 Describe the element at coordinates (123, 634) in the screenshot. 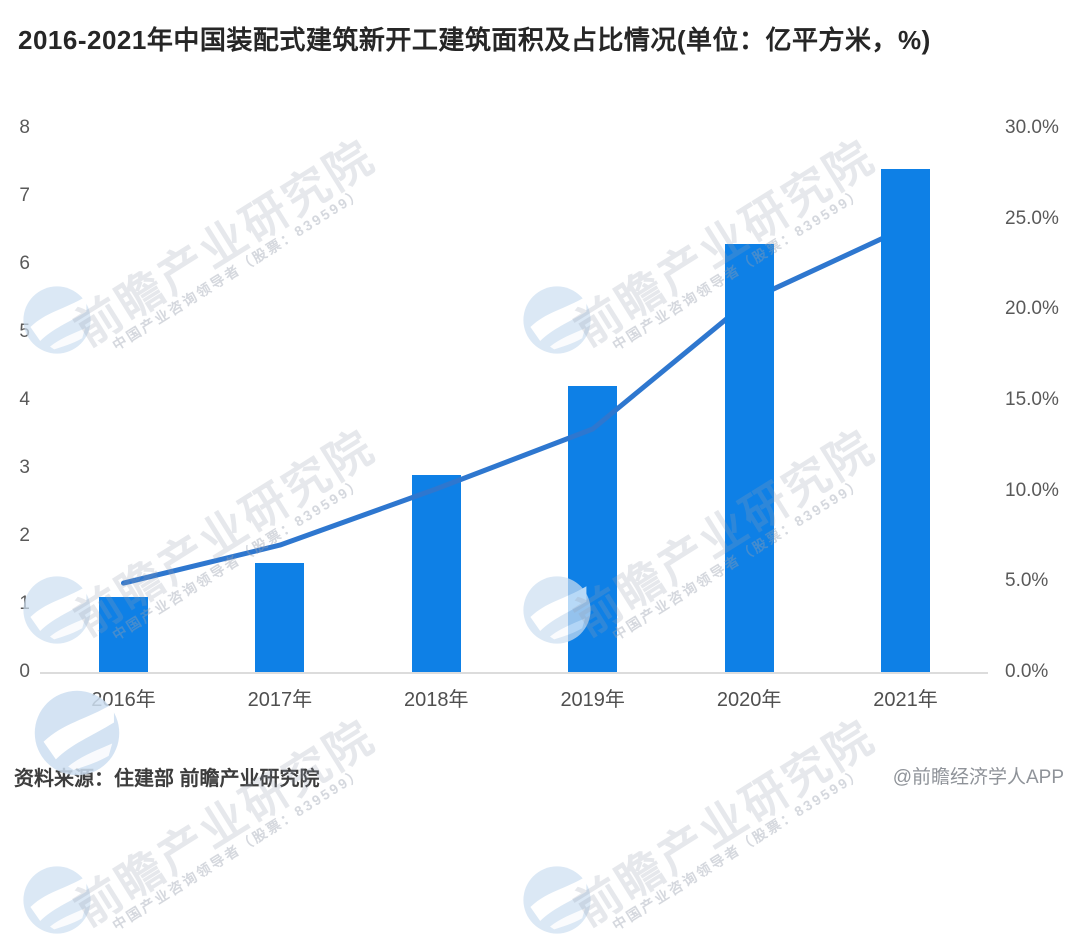

I see `bar-2016年` at that location.